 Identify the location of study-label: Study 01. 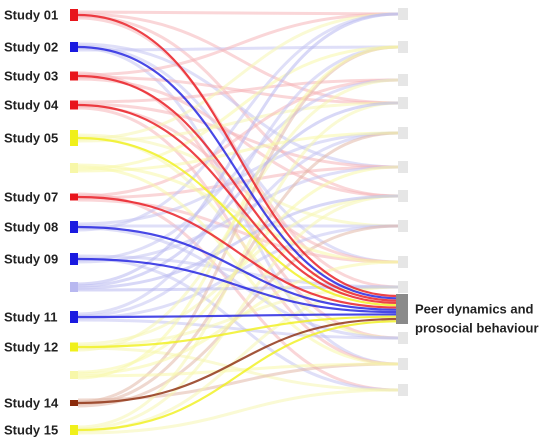
(31, 14).